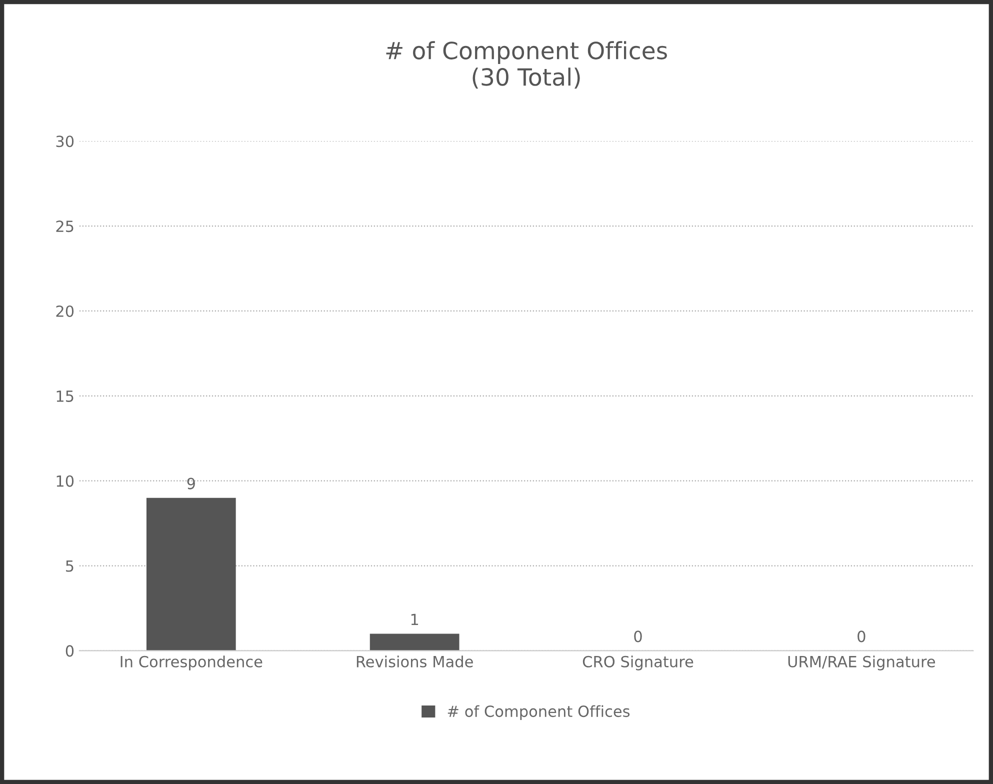 This screenshot has height=784, width=993. Describe the element at coordinates (65, 226) in the screenshot. I see `y-tick-label: 25` at that location.